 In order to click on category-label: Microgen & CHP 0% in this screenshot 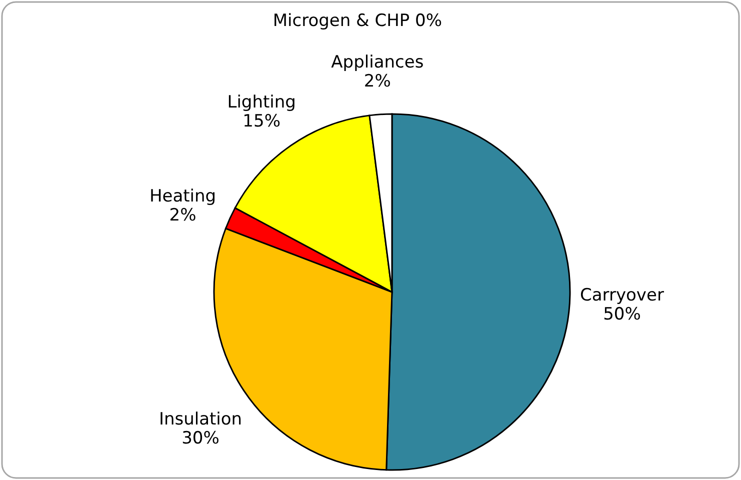, I will do `click(357, 21)`.